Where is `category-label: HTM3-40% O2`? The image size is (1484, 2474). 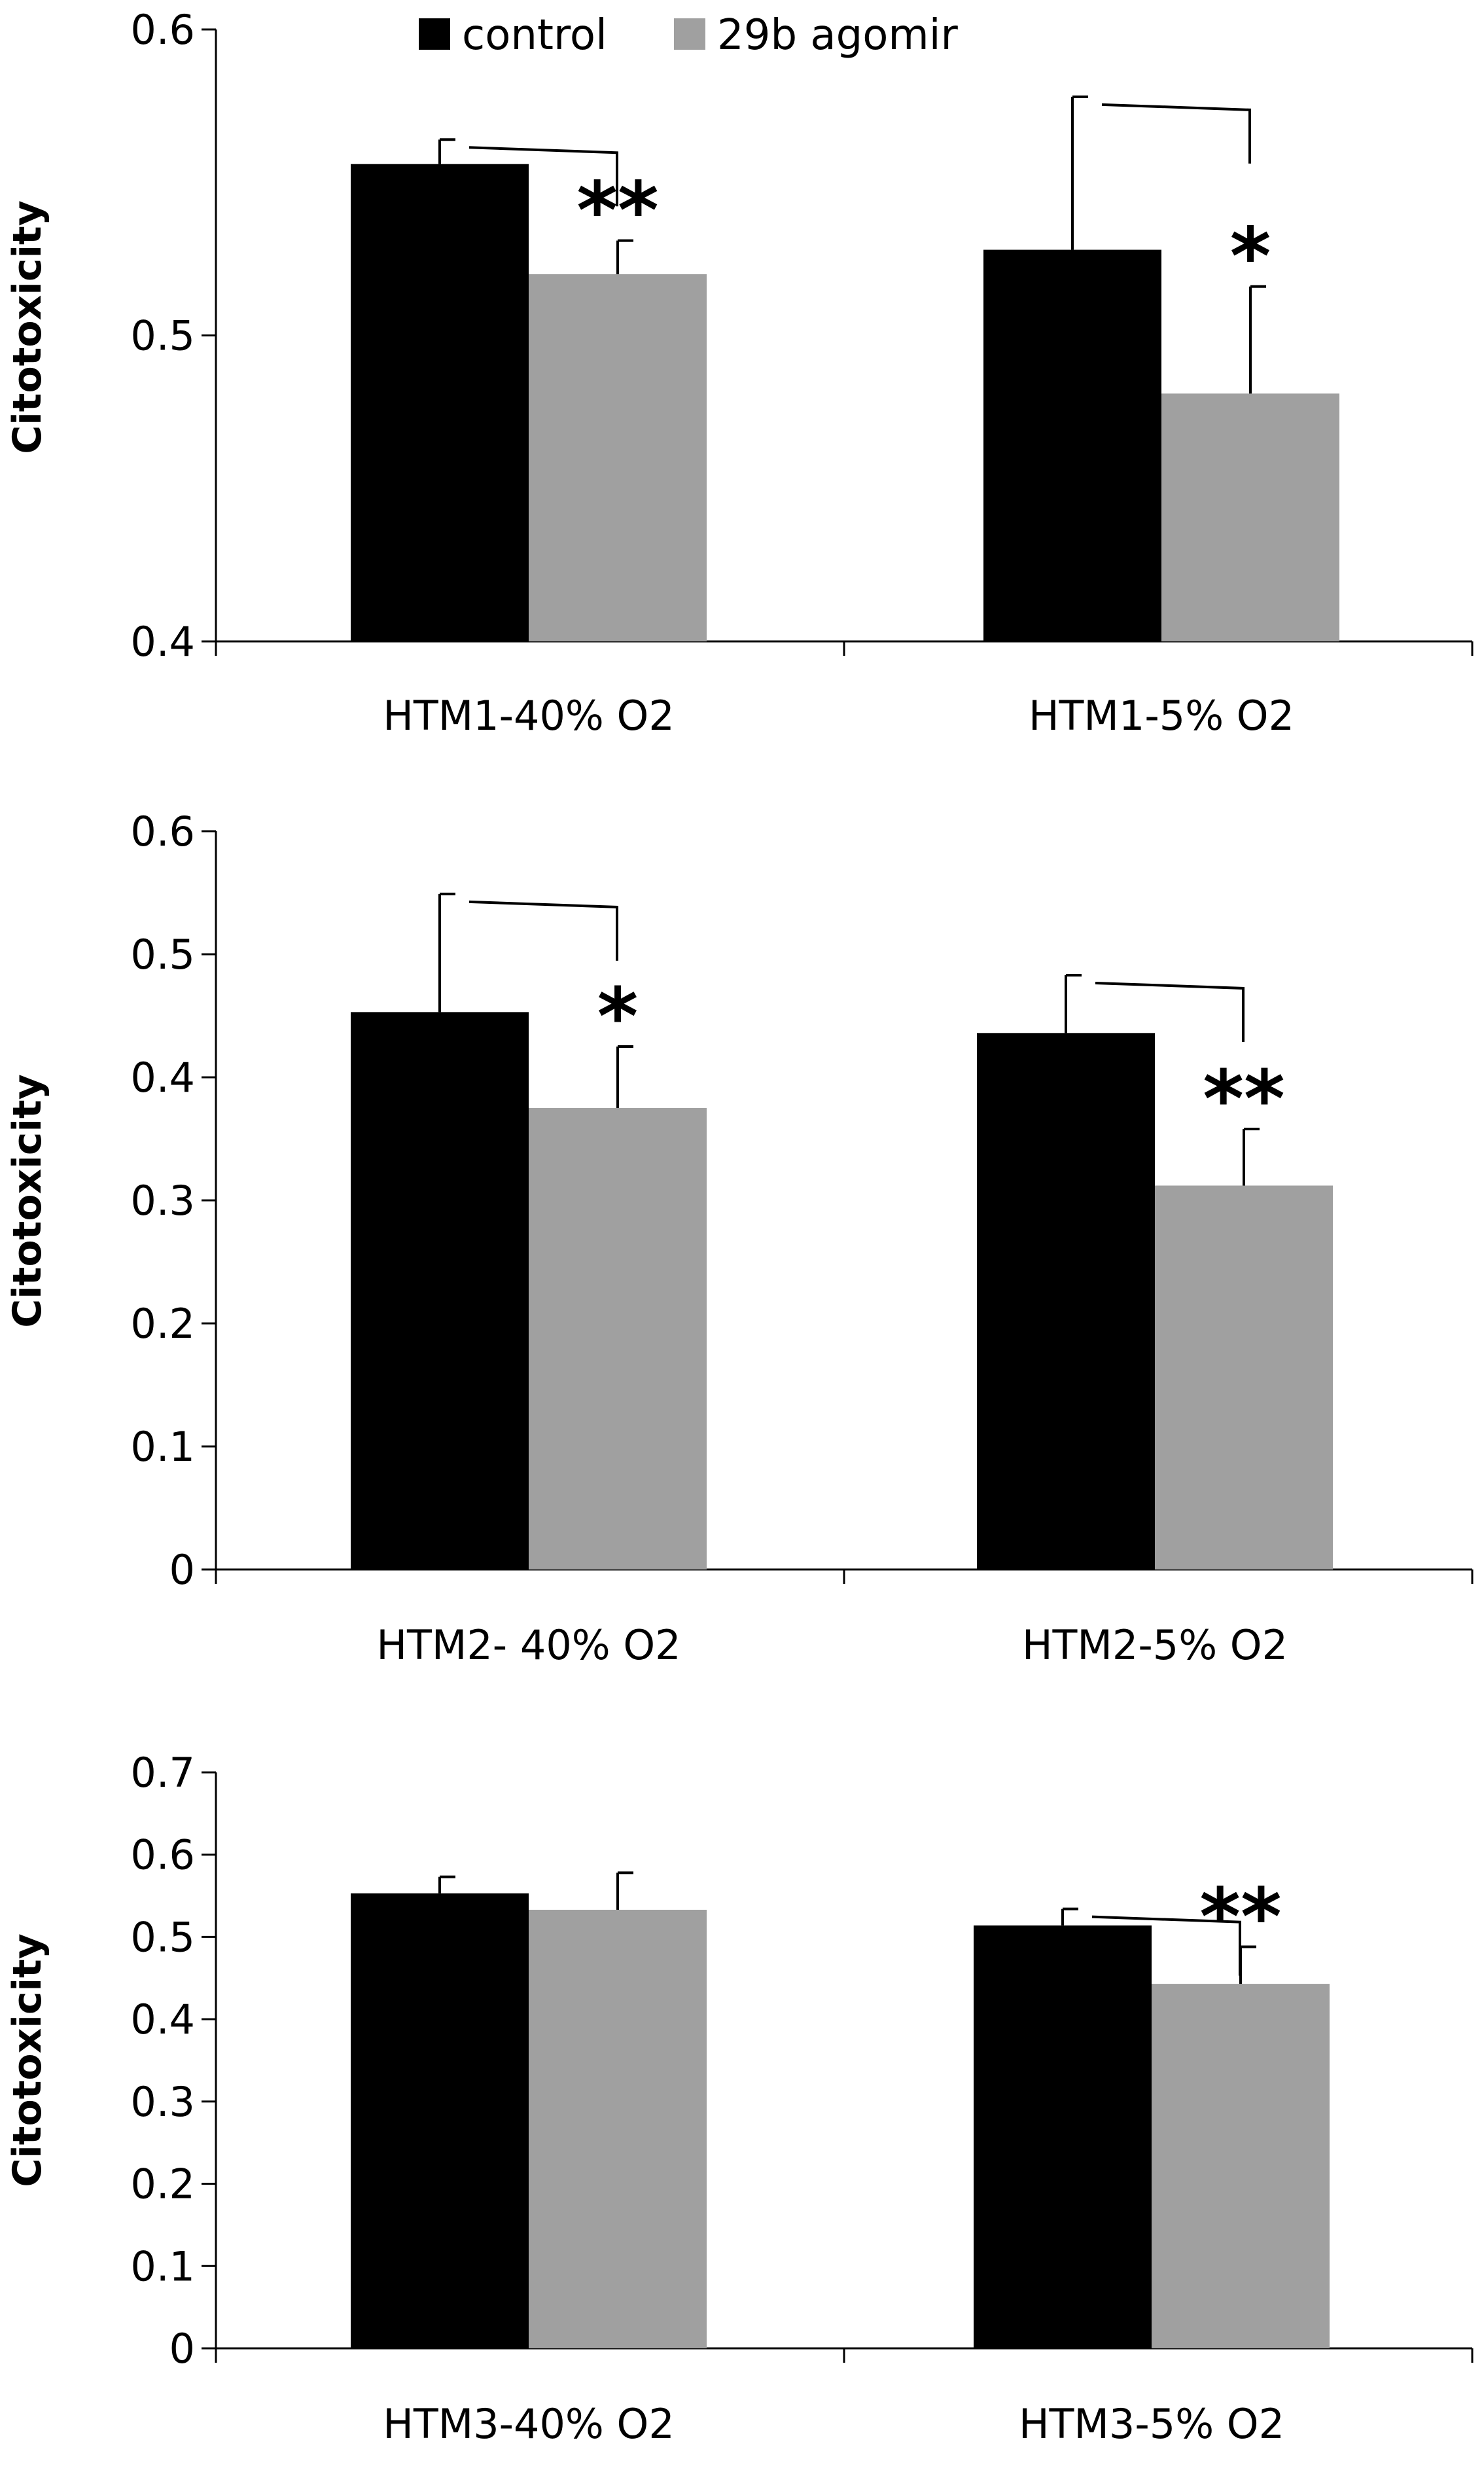 category-label: HTM3-40% O2 is located at coordinates (529, 2424).